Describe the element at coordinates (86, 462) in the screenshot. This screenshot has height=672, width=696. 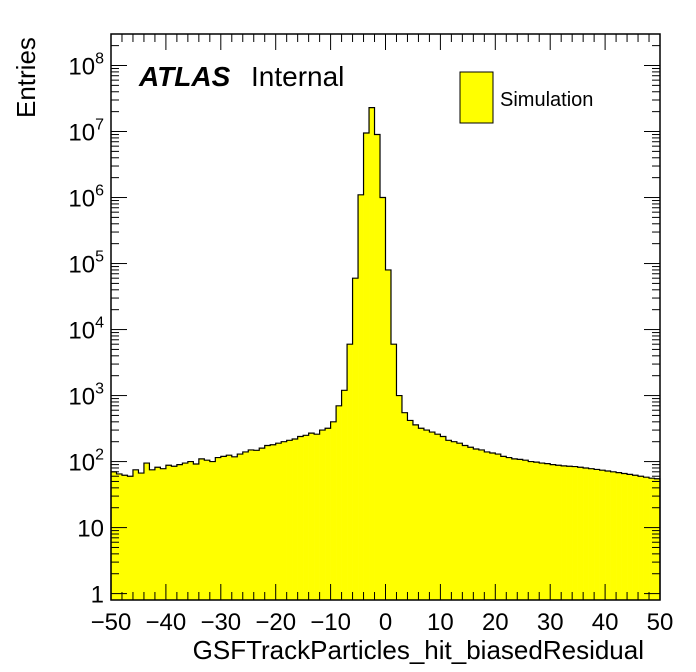
I see `y-tick-label: 10²` at that location.